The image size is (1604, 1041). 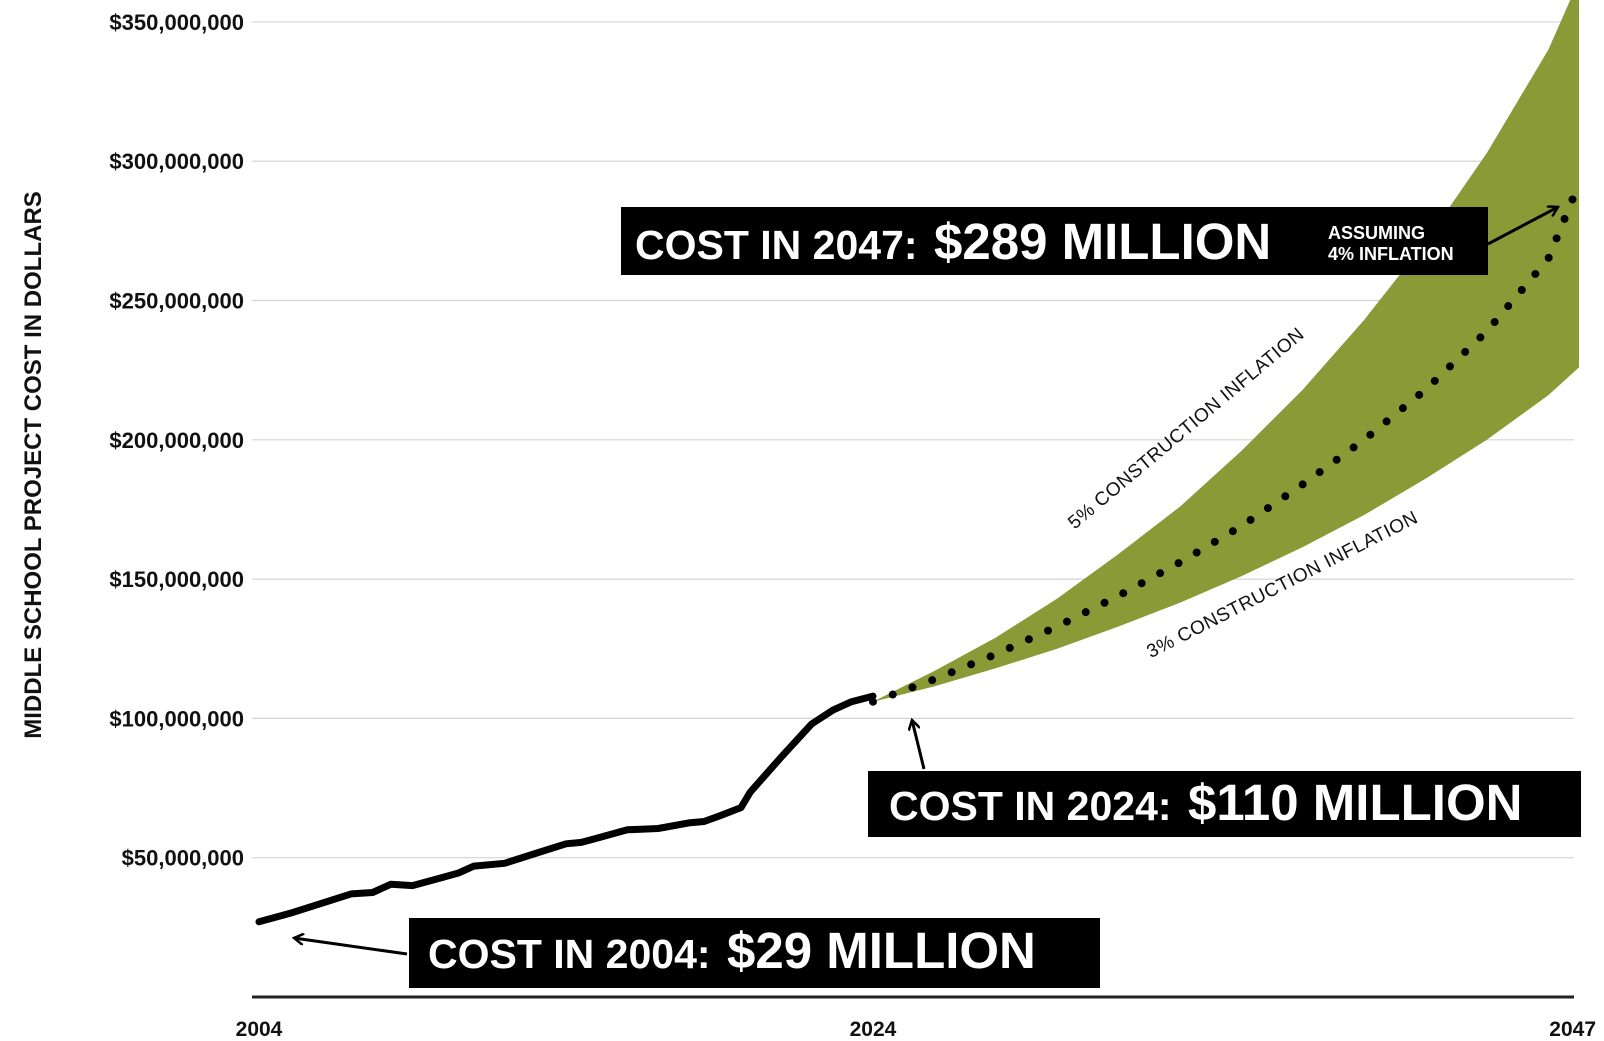 I want to click on callout-2047-arrow, so click(x=1522, y=226).